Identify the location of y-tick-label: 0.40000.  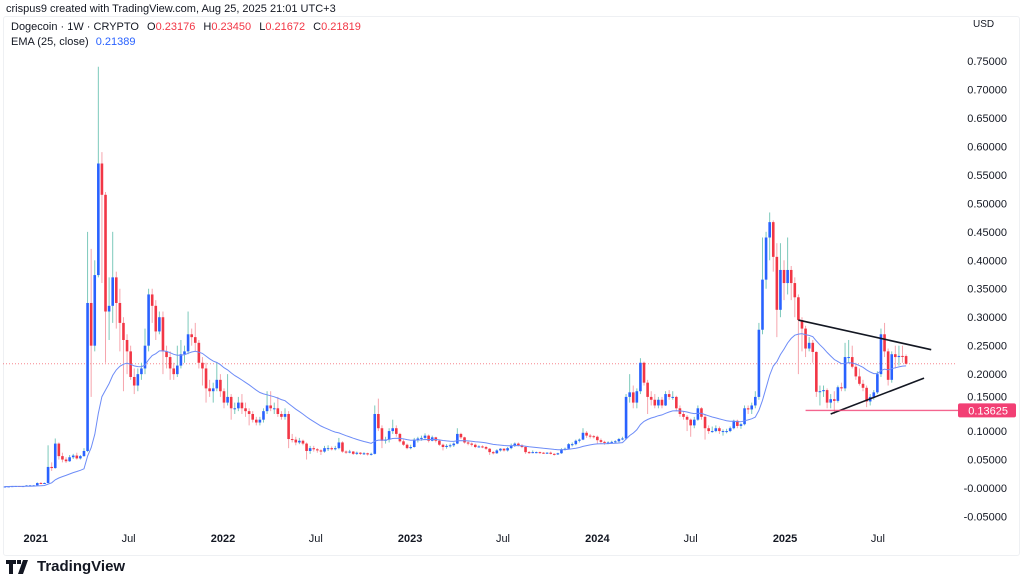
(987, 261).